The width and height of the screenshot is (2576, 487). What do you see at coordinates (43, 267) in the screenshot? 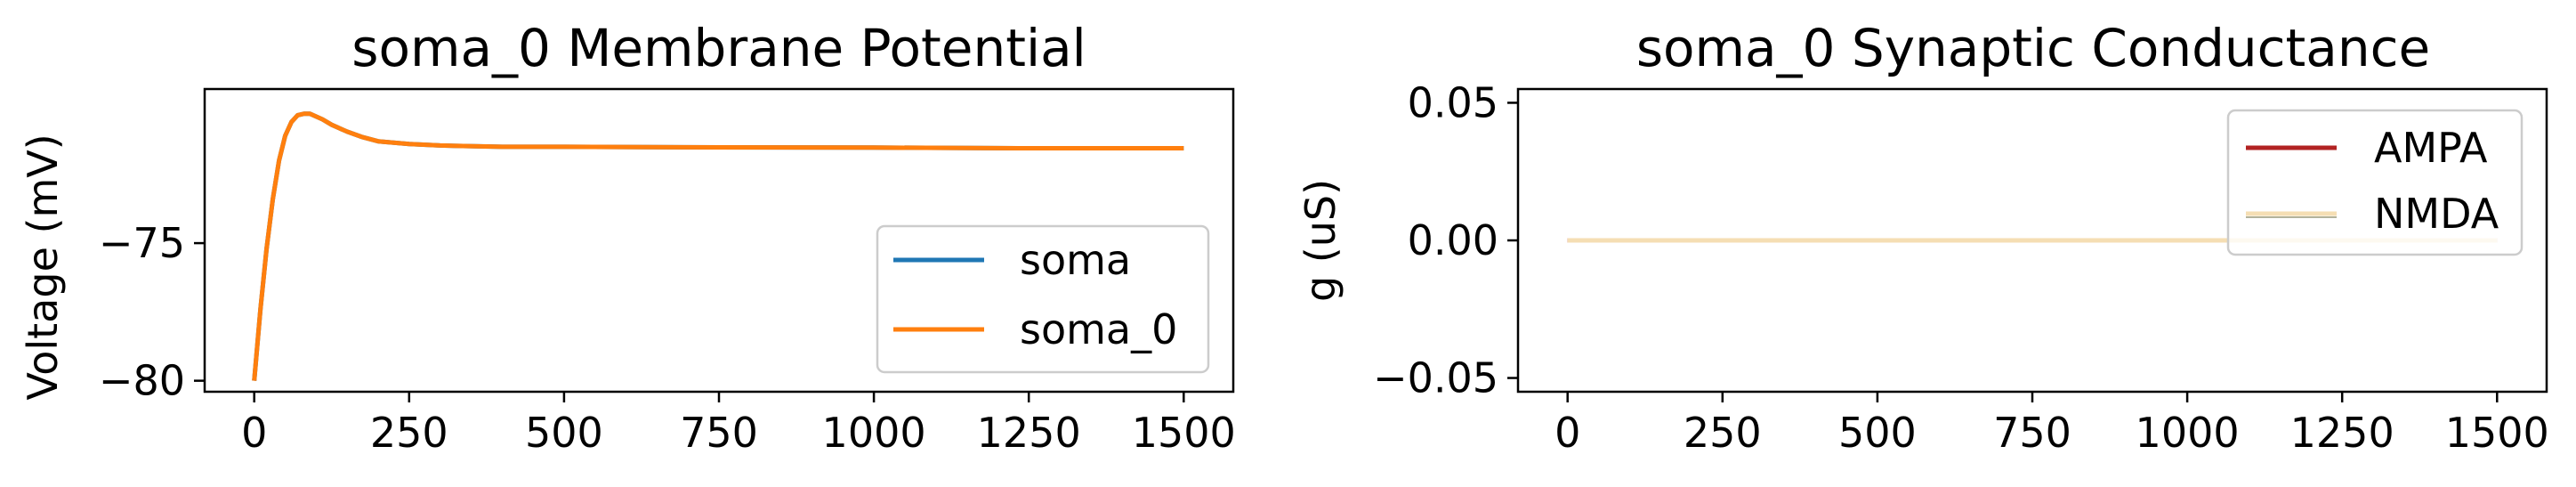
I see `y-axis-label: Voltage (mV)` at bounding box center [43, 267].